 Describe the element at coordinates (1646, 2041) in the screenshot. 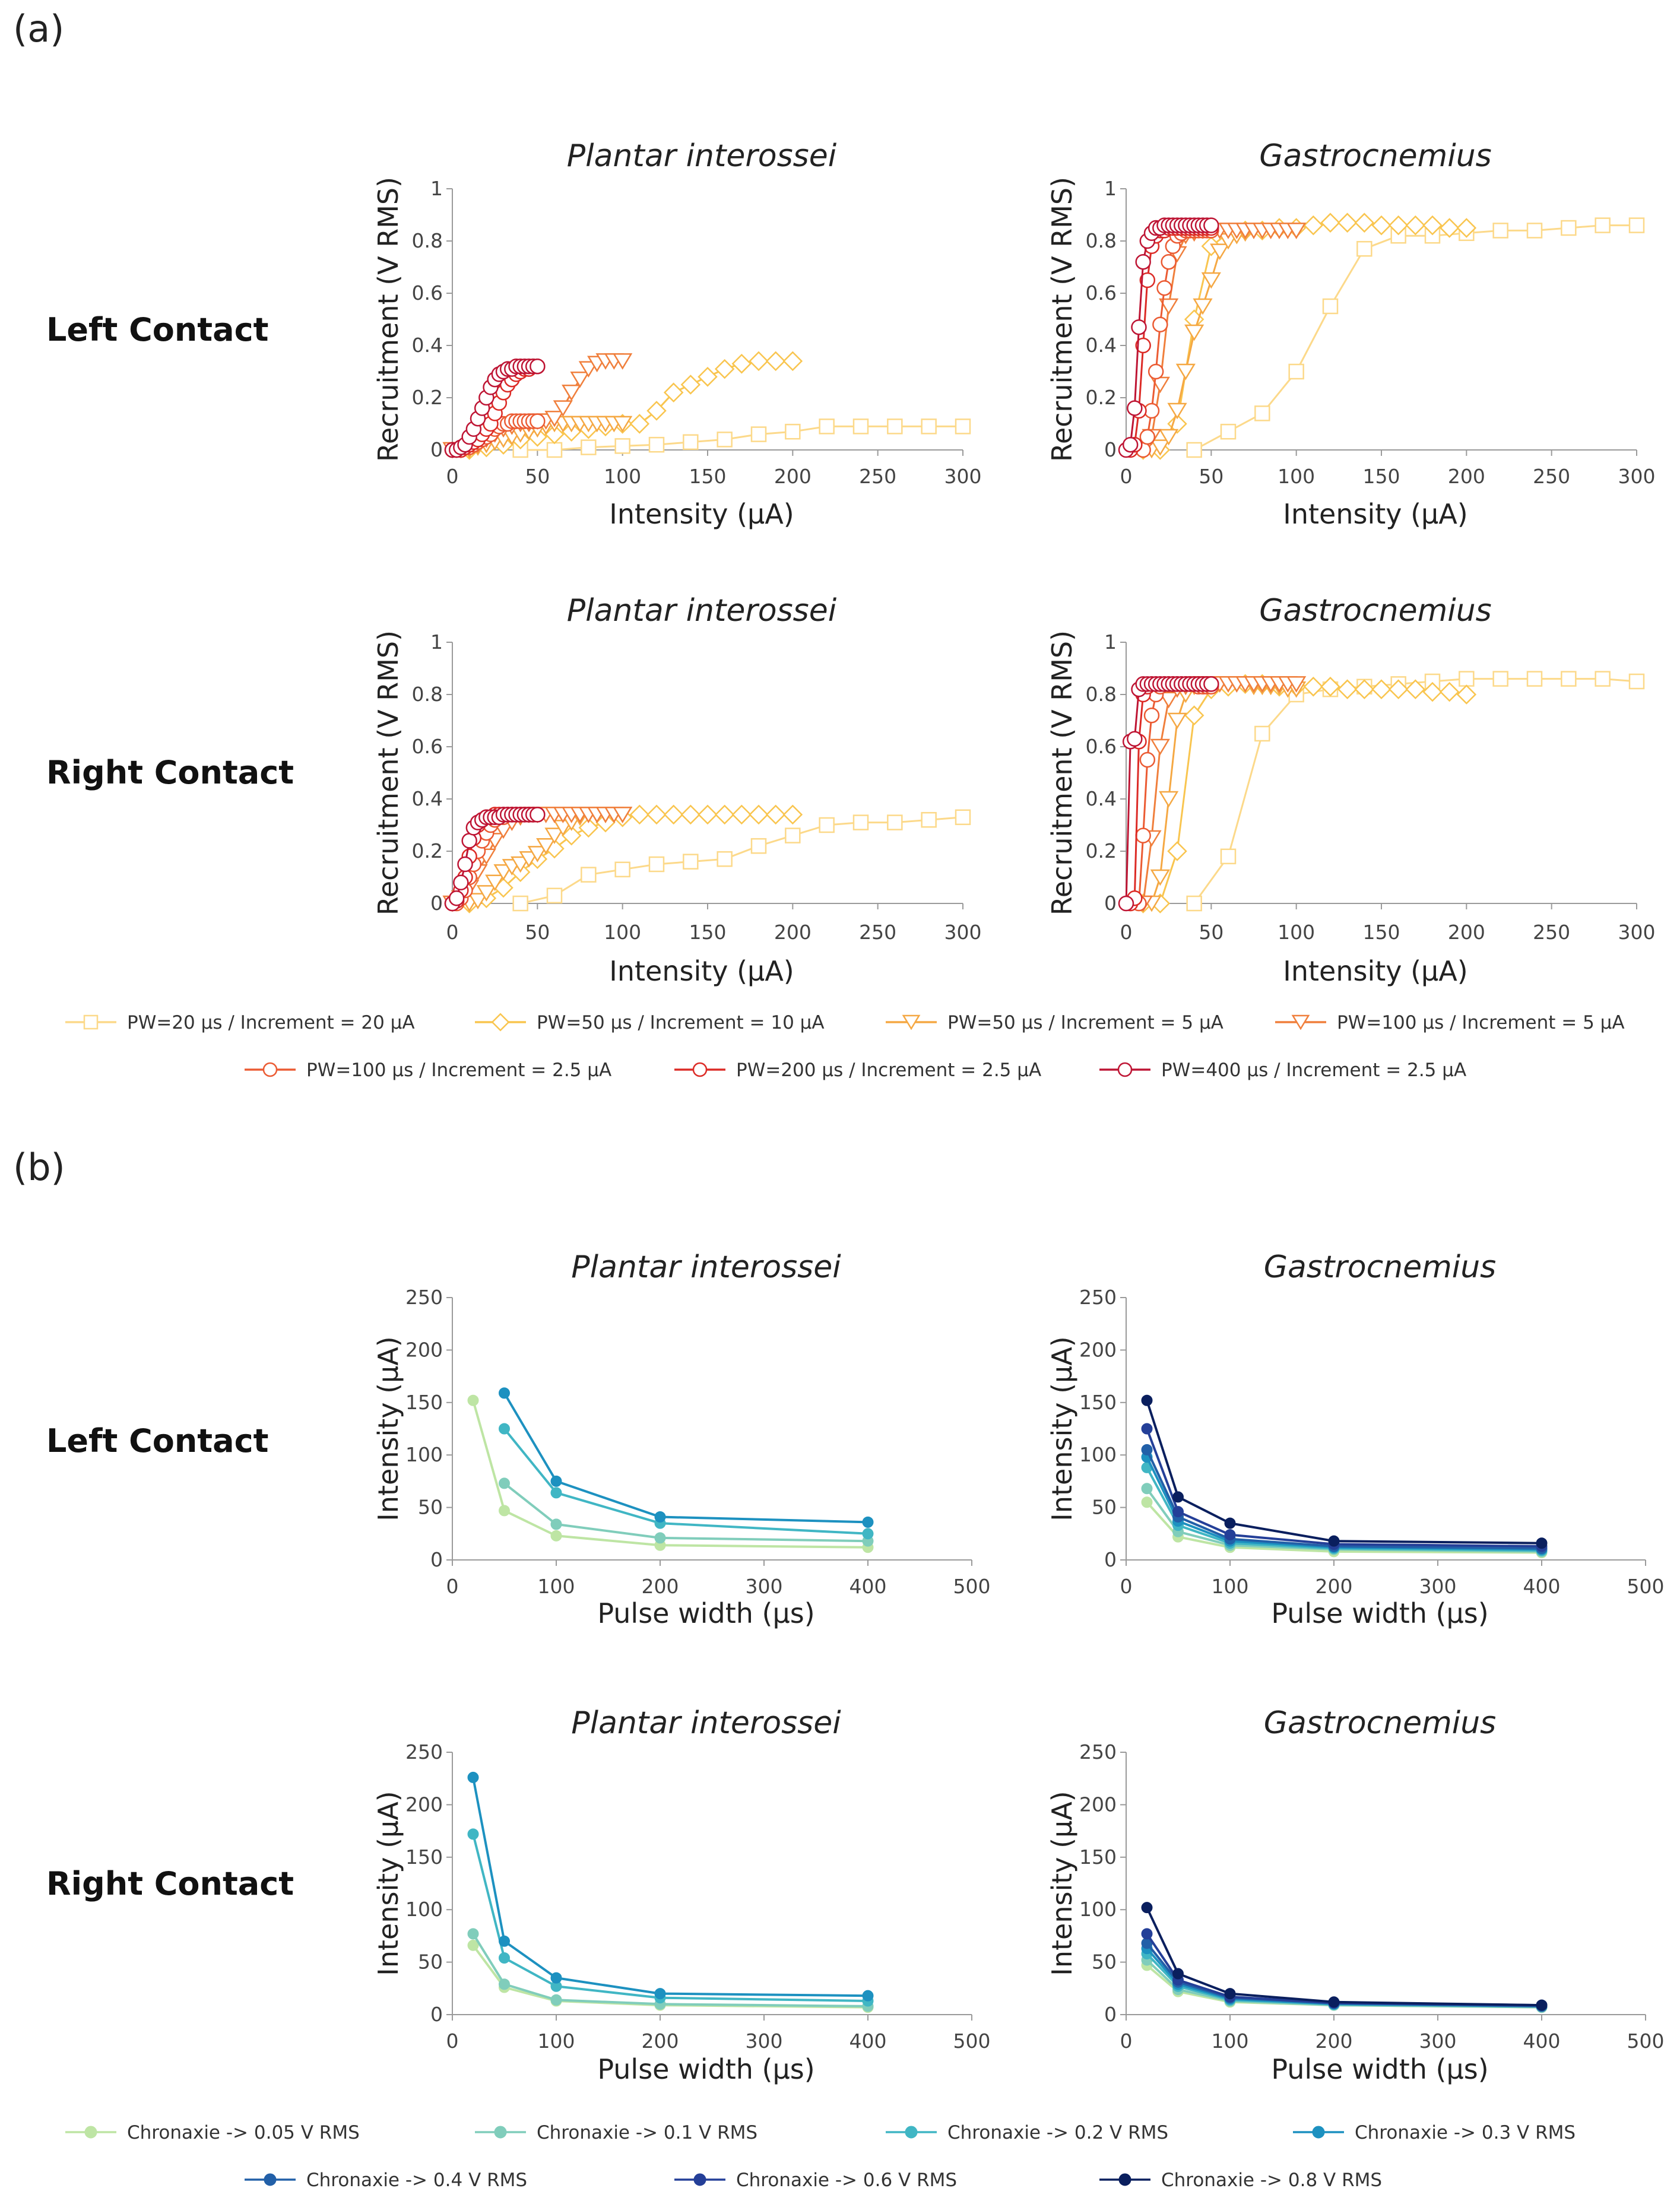

I see `x-tick-label: 500` at that location.